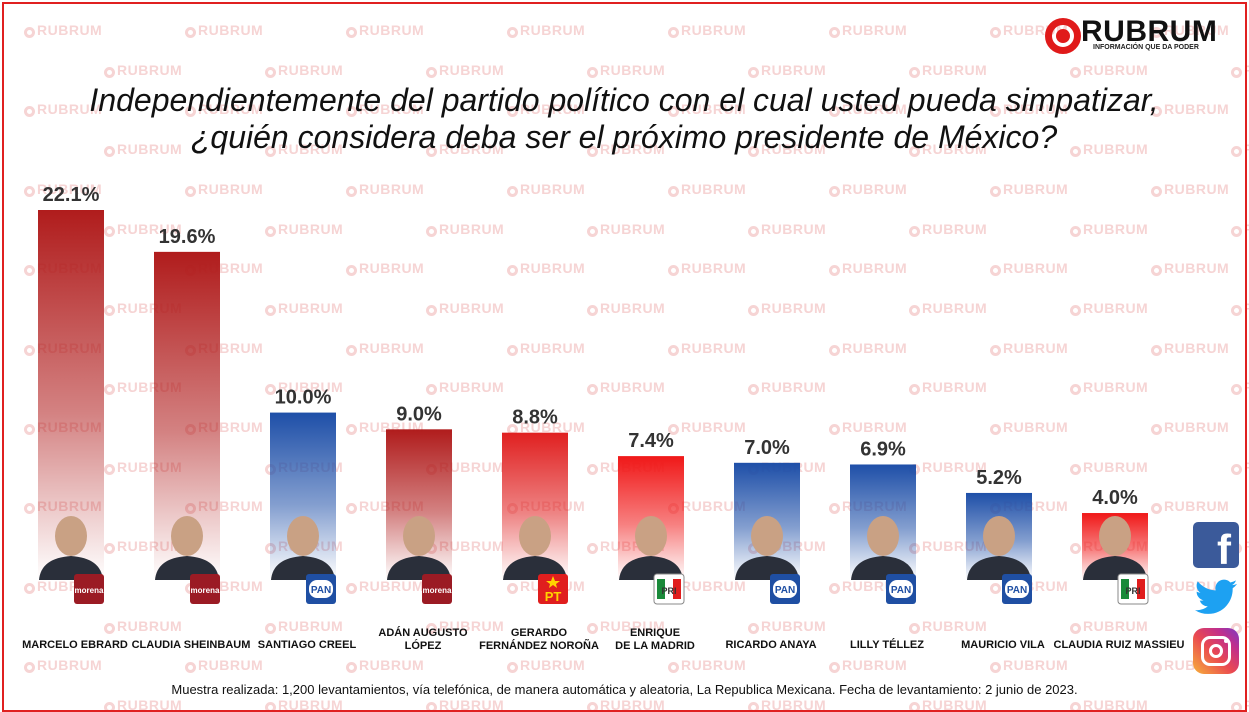 This screenshot has width=1249, height=712. I want to click on facebook-icon: f, so click(1216, 547).